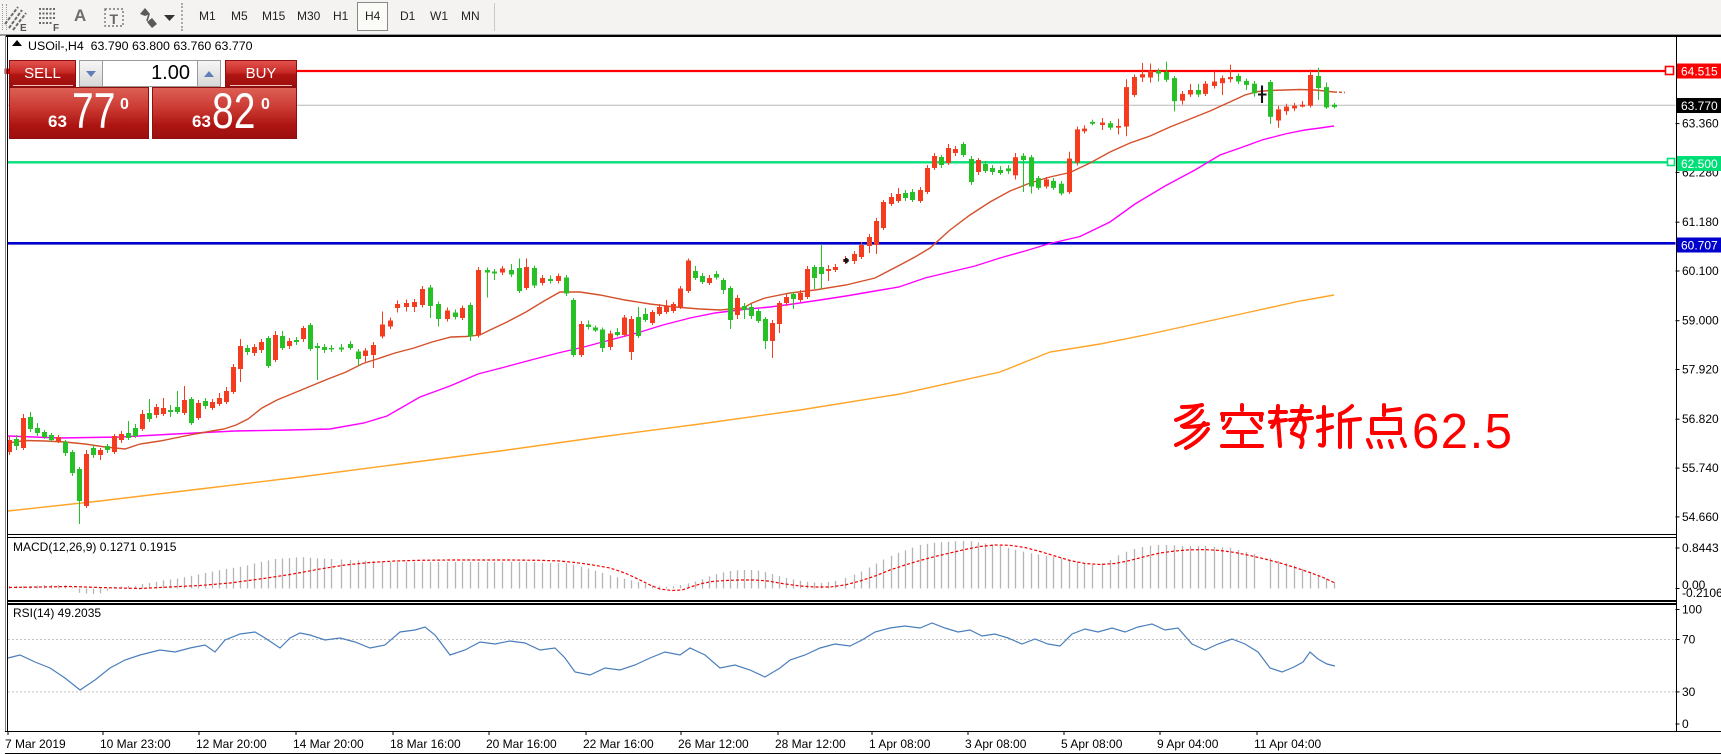 This screenshot has height=754, width=1721. Describe the element at coordinates (1699, 72) in the screenshot. I see `svg-text: 64.515` at that location.